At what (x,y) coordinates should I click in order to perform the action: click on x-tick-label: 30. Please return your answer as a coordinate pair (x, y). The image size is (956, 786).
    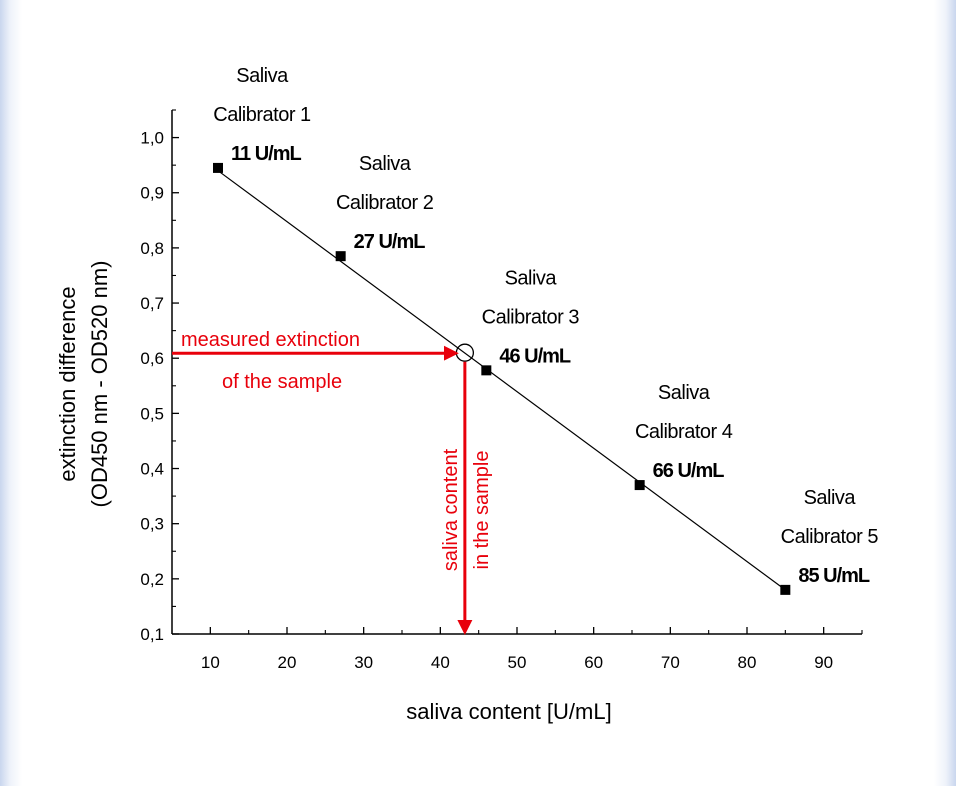
    Looking at the image, I should click on (363, 662).